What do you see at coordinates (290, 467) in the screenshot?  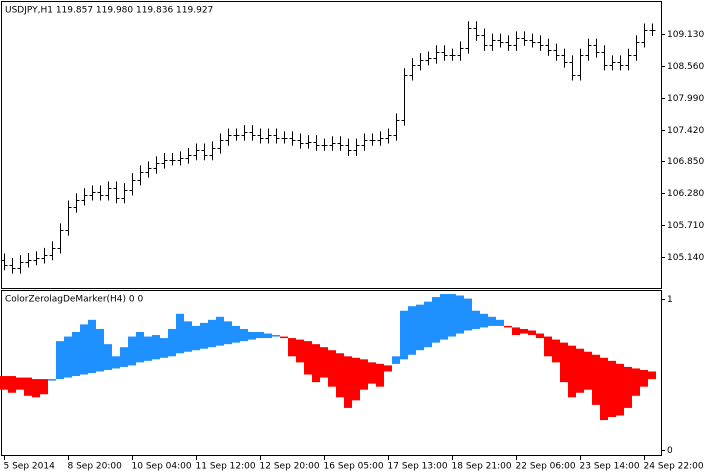 I see `x-tick-label: 12 Sep 20:00` at bounding box center [290, 467].